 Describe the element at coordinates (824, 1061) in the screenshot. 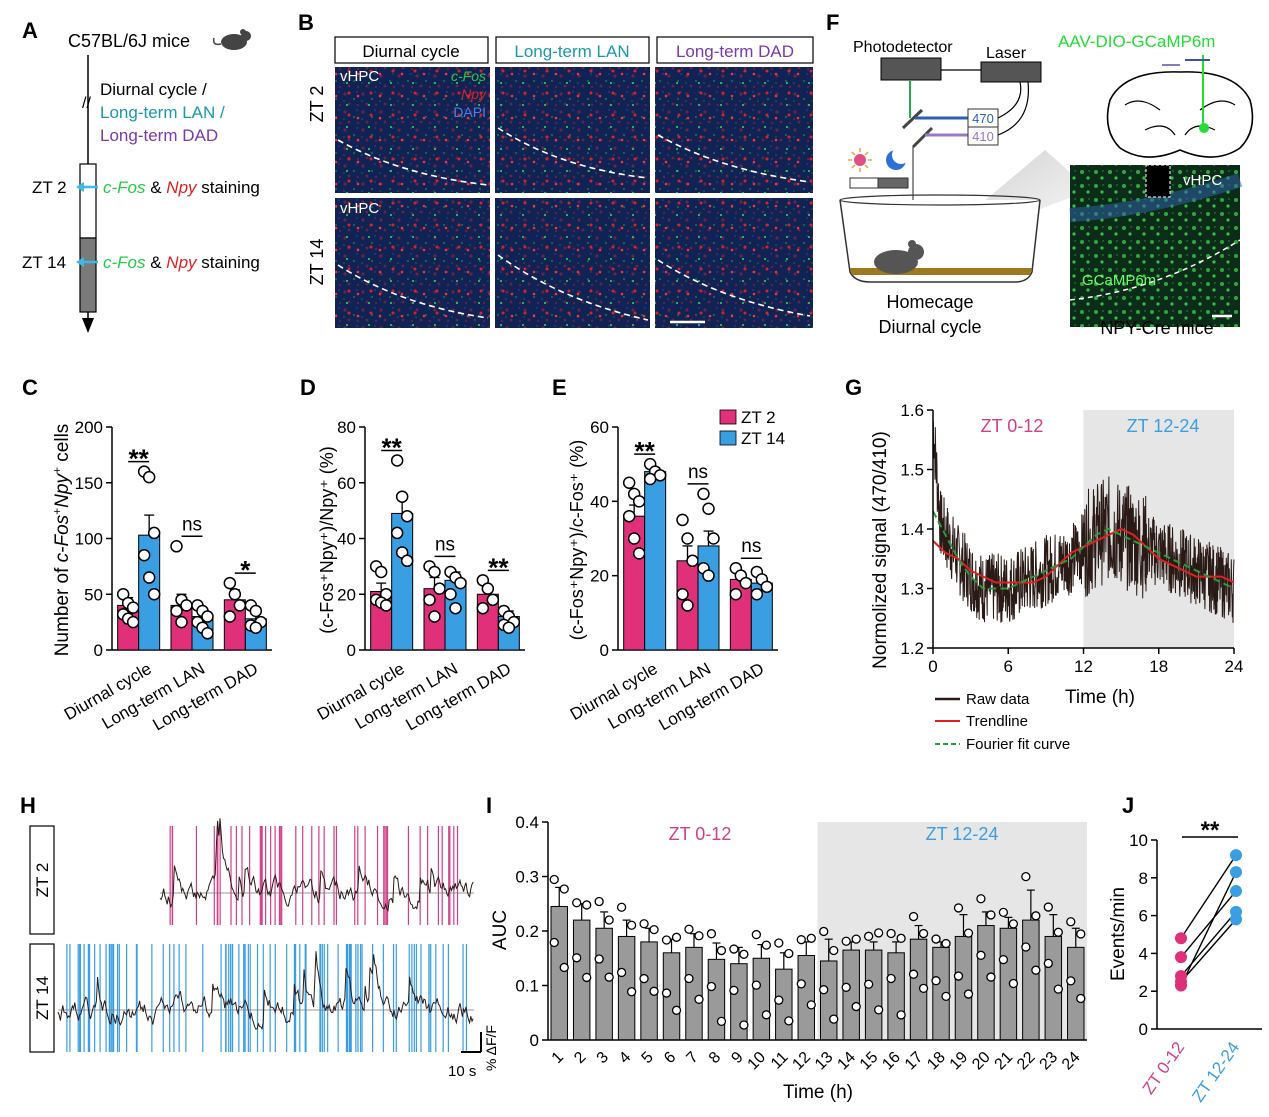

I see `x-tick-label: 13` at that location.